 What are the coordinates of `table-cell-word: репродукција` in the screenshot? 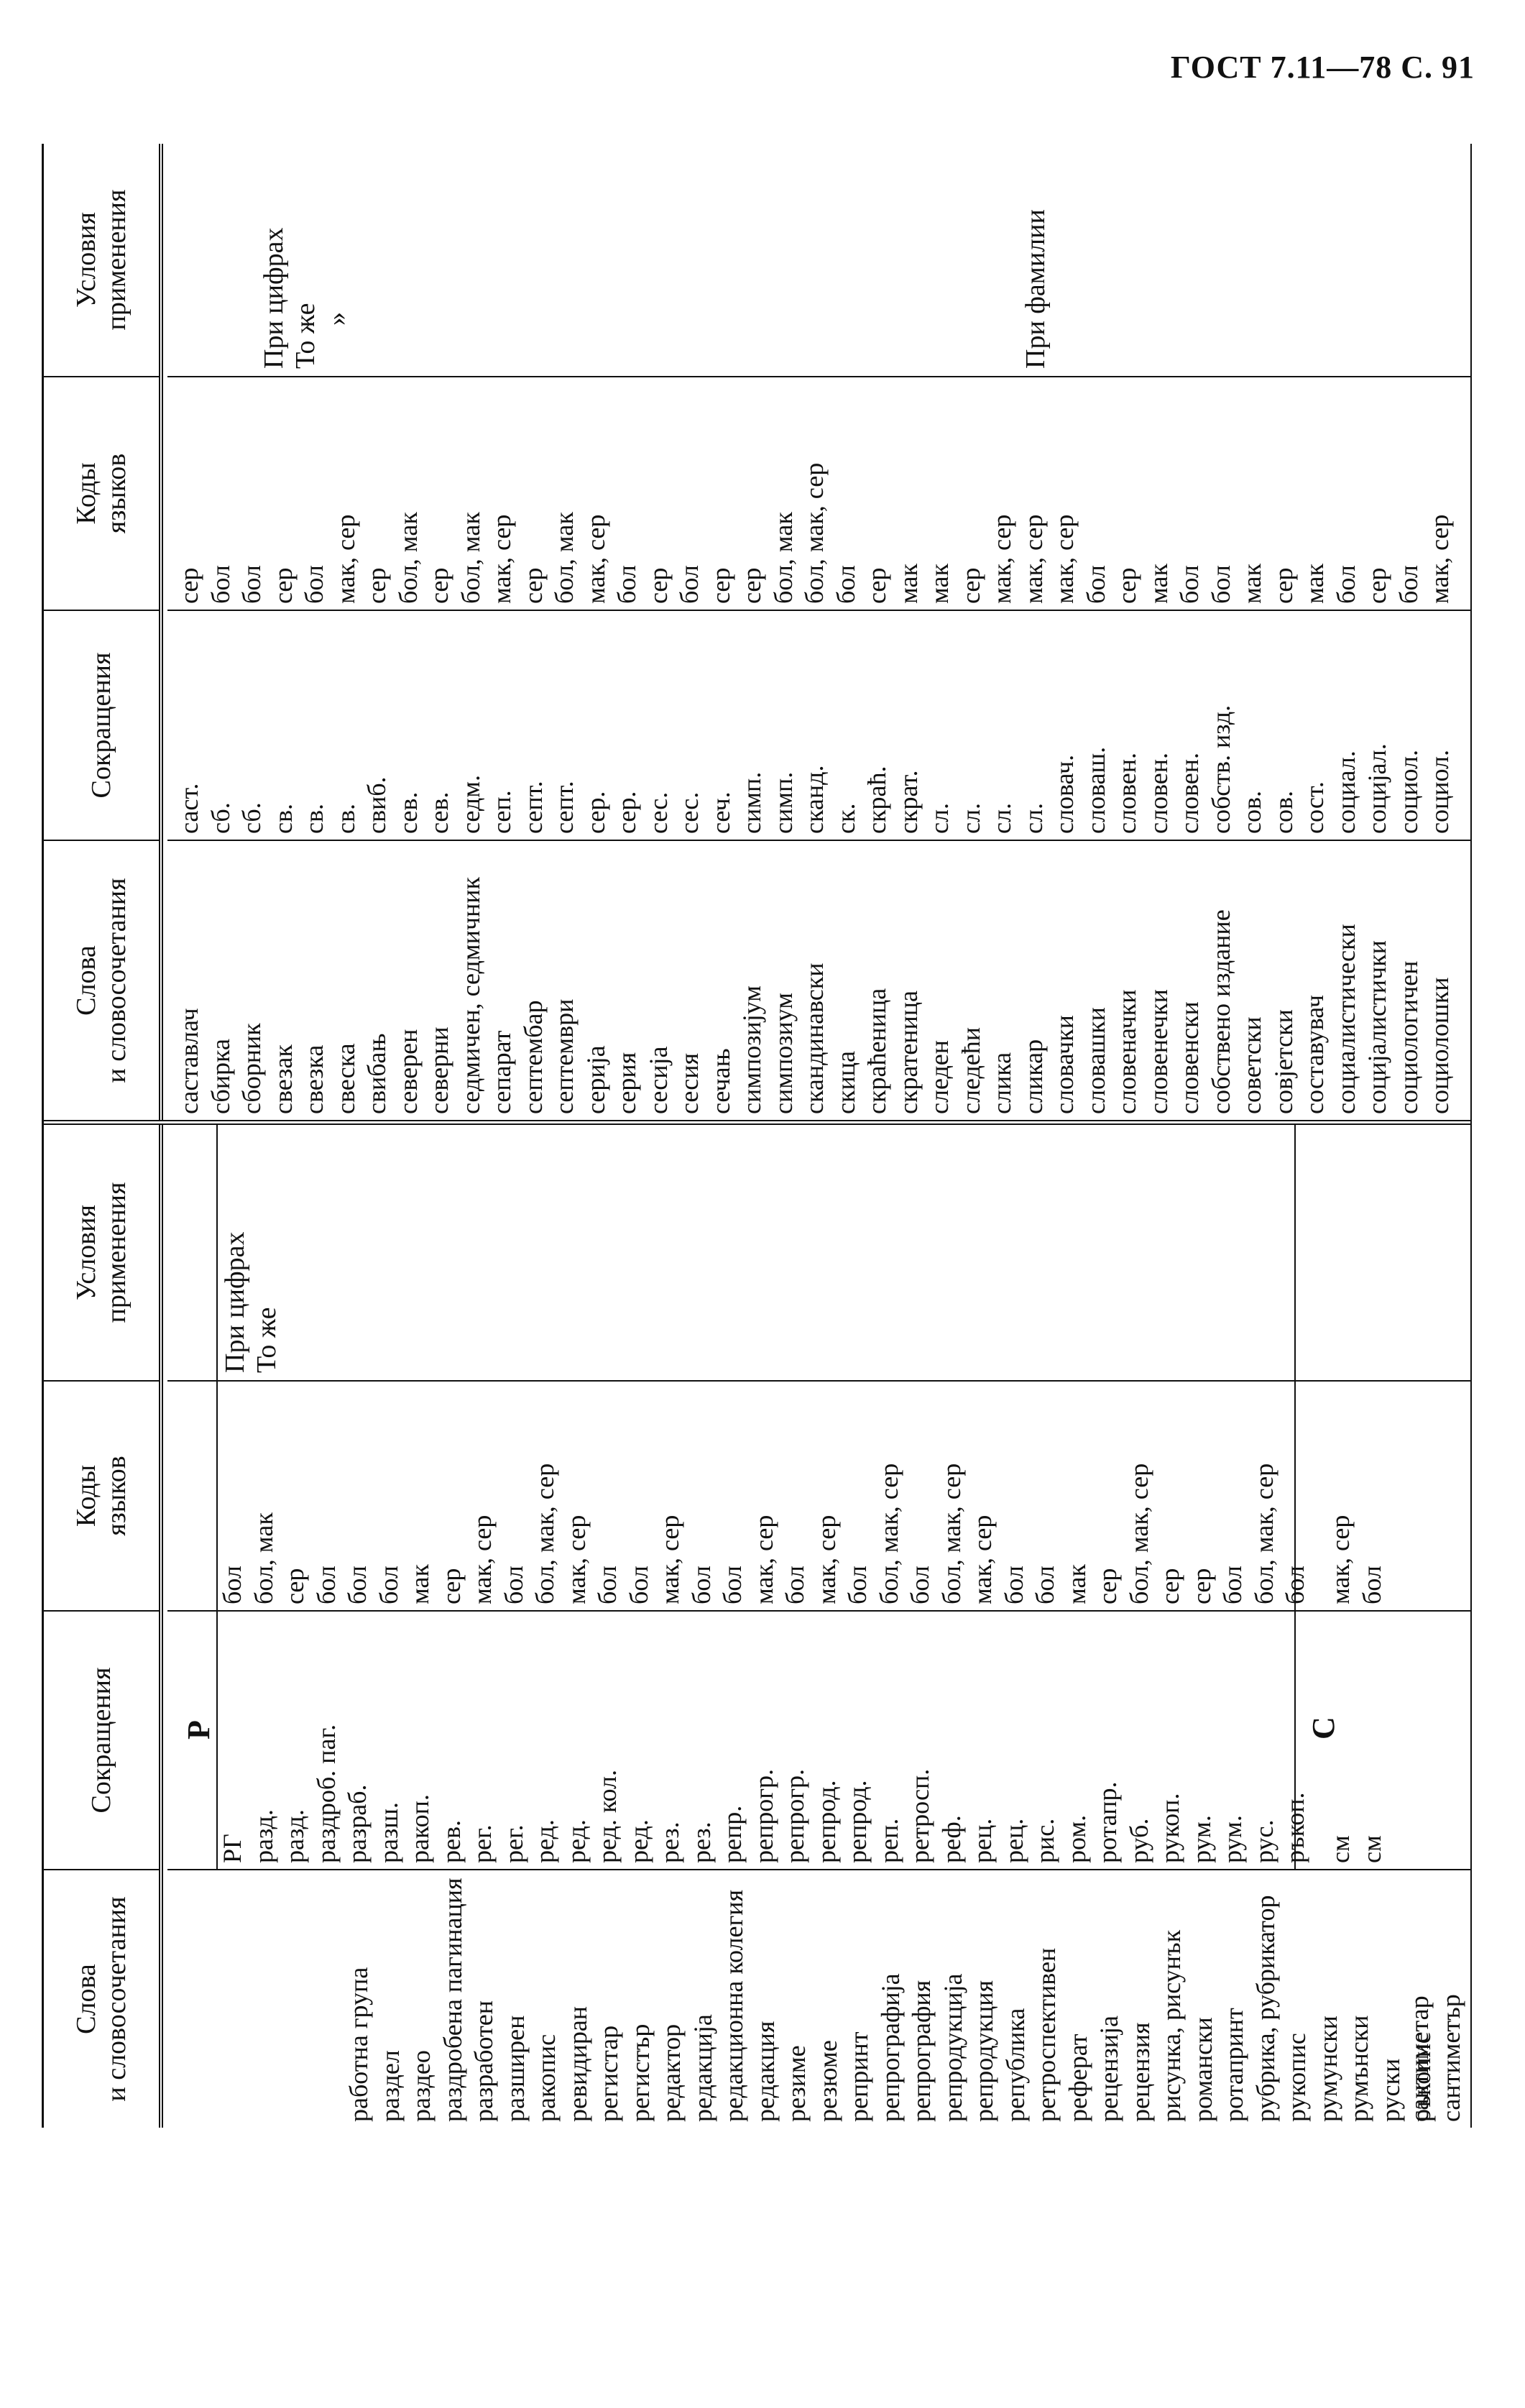 It's located at (952, 2048).